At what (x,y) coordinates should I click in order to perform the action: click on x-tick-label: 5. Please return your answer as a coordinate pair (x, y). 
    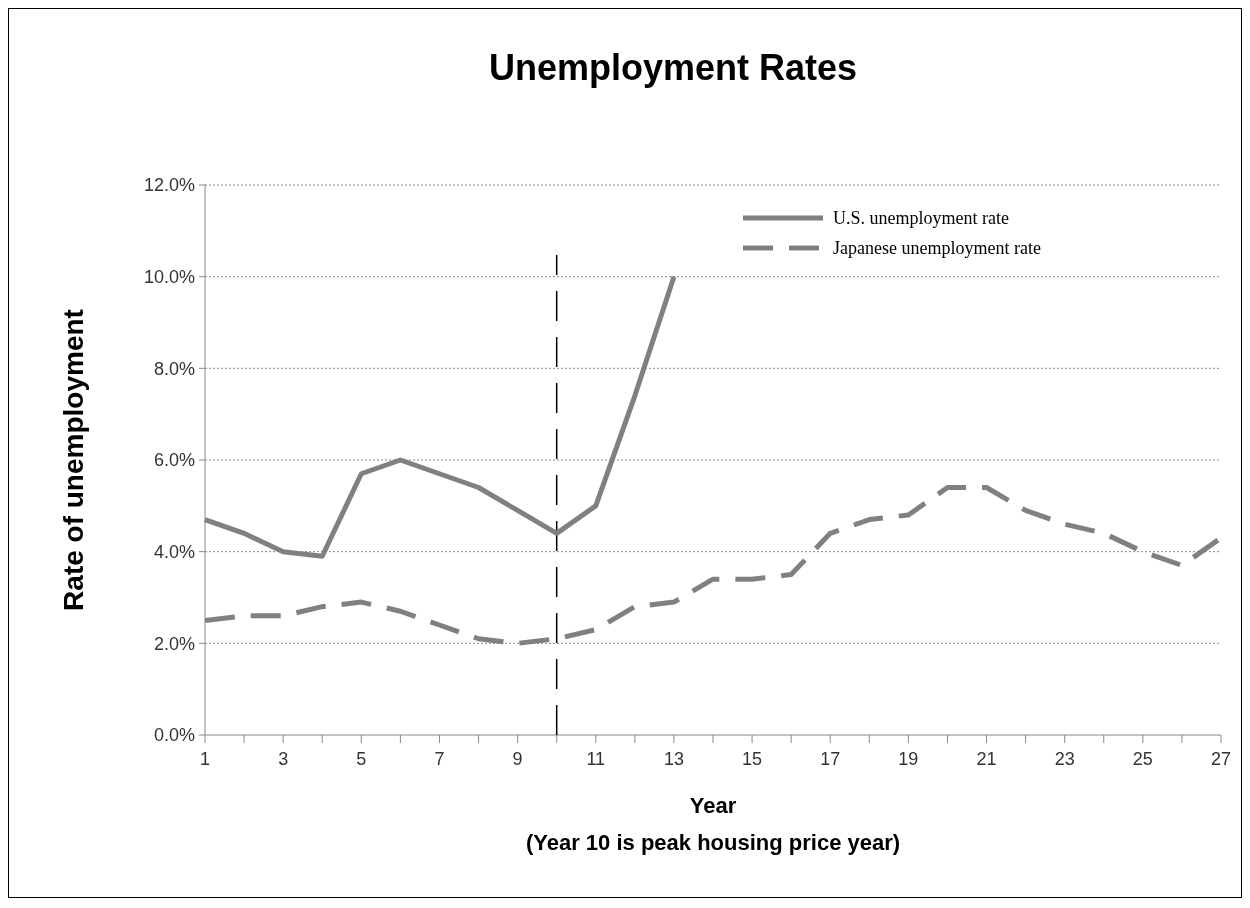
    Looking at the image, I should click on (361, 759).